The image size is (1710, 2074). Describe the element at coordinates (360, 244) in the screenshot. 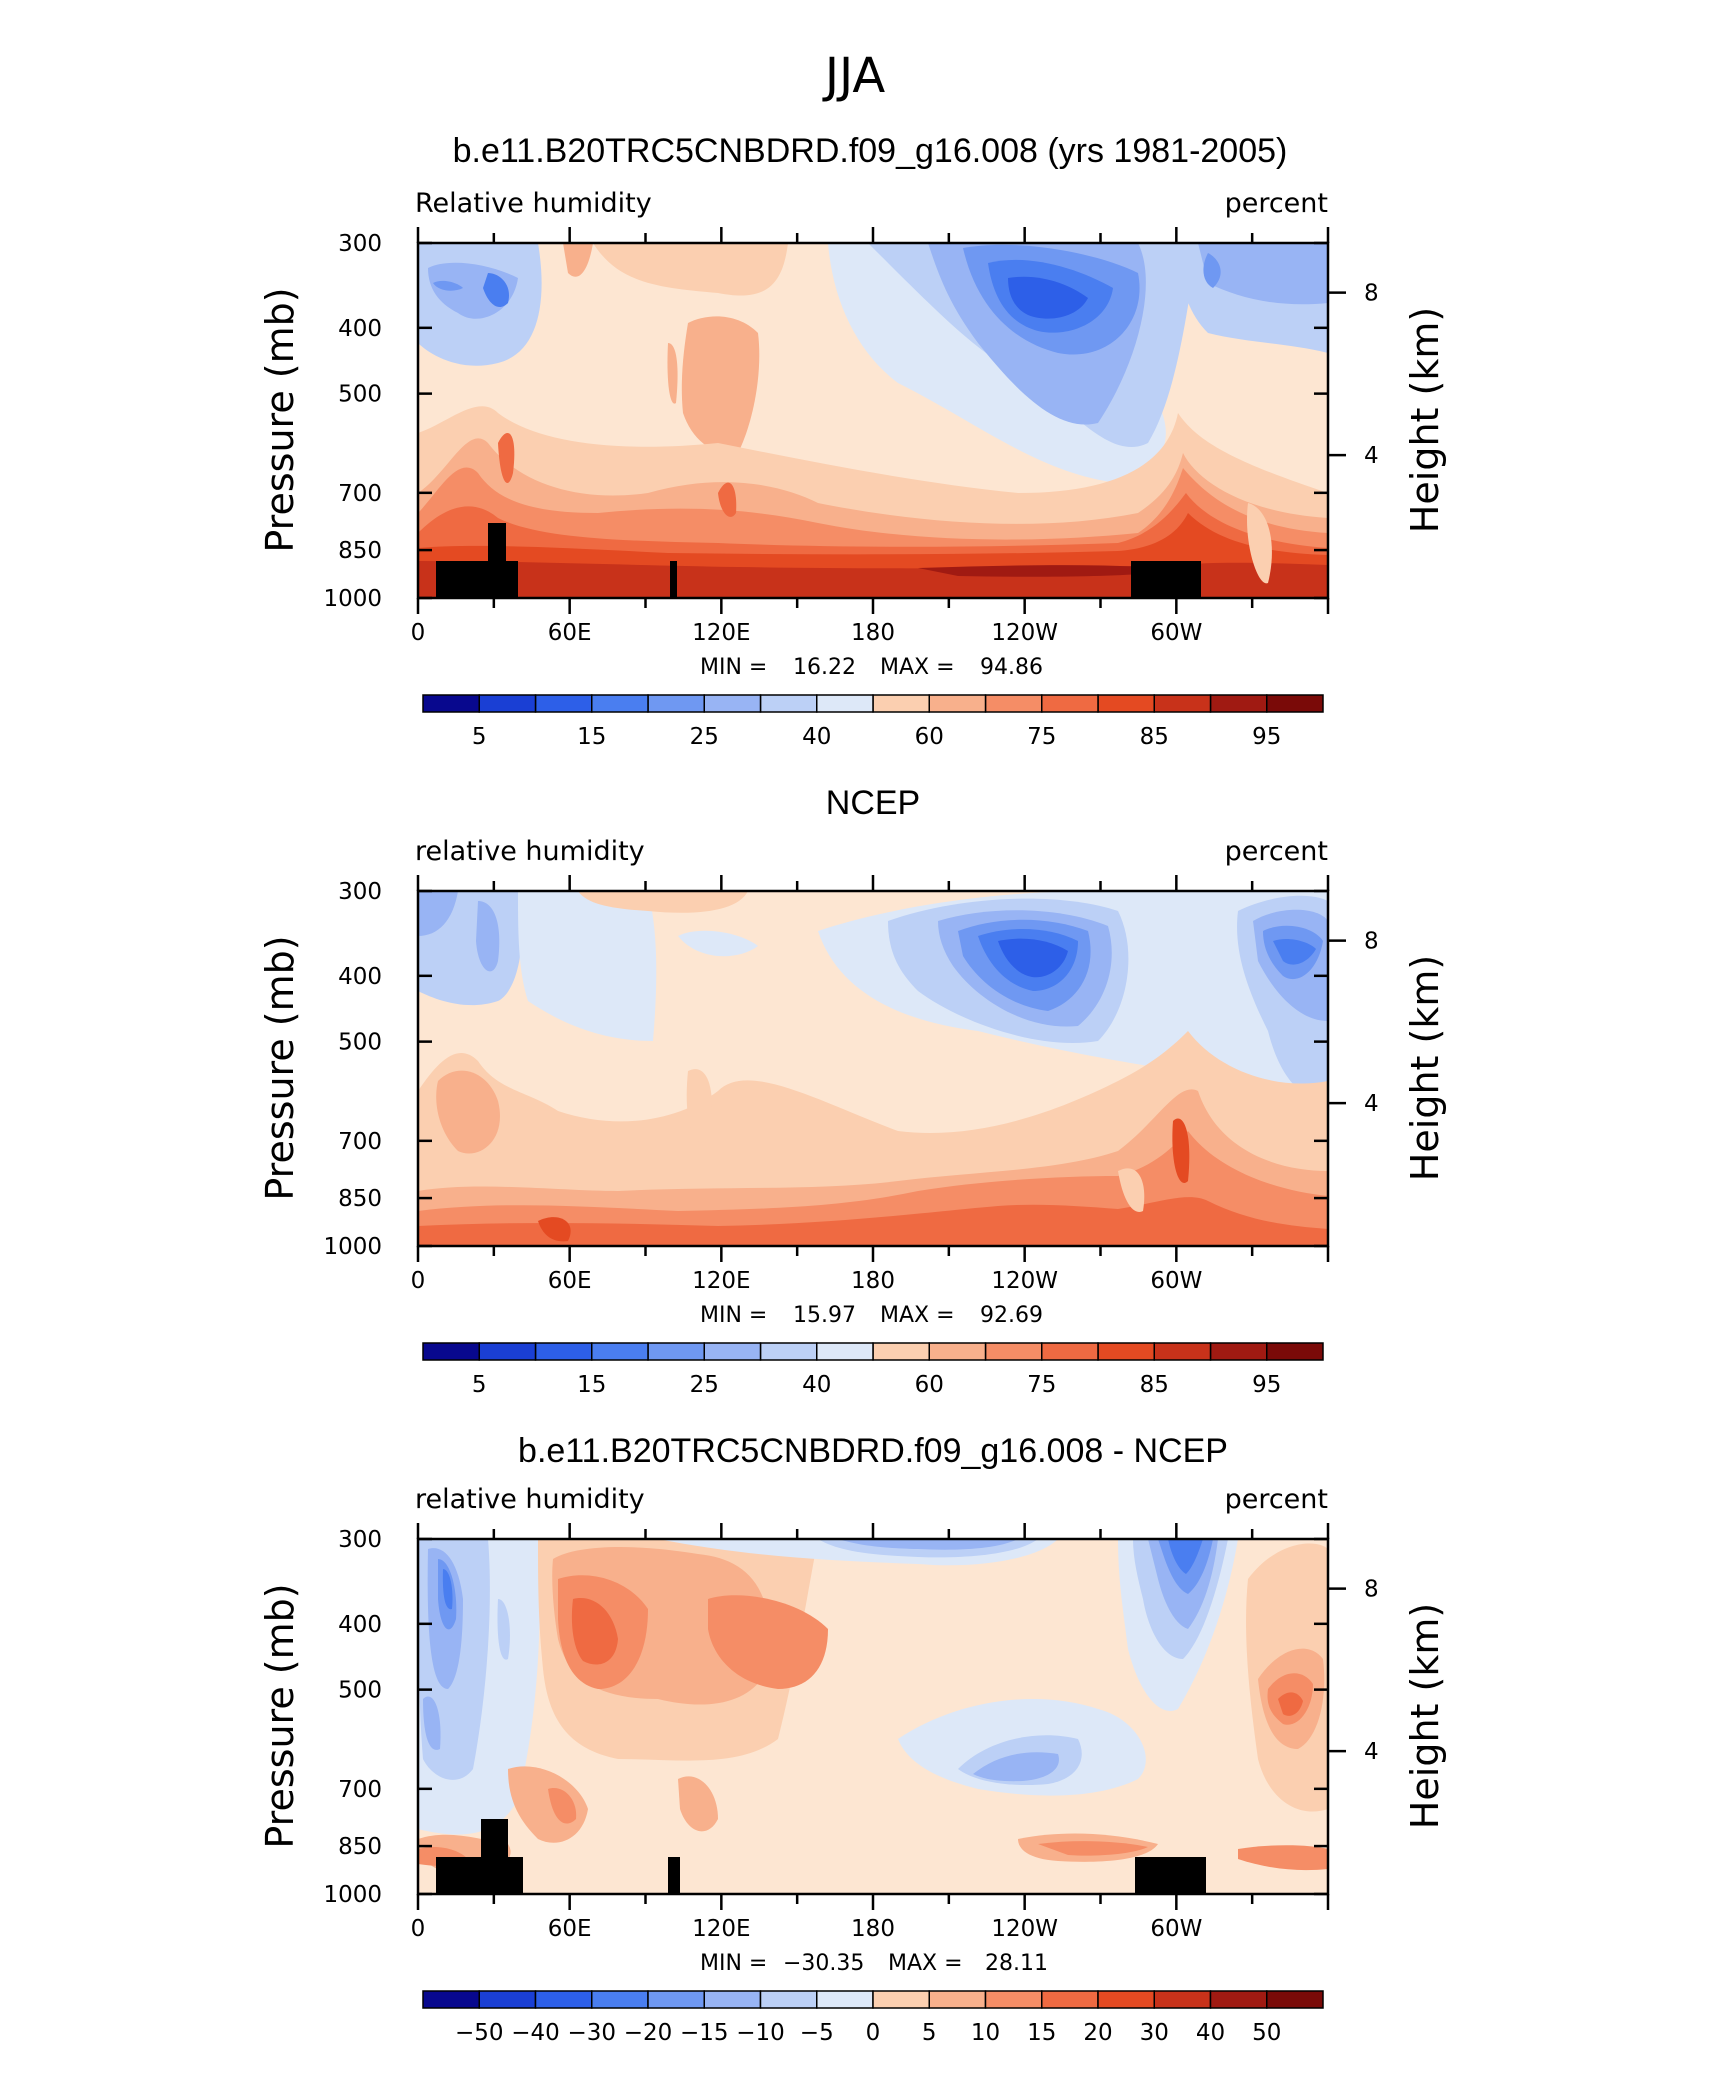

I see `y-tick-label: 300` at that location.